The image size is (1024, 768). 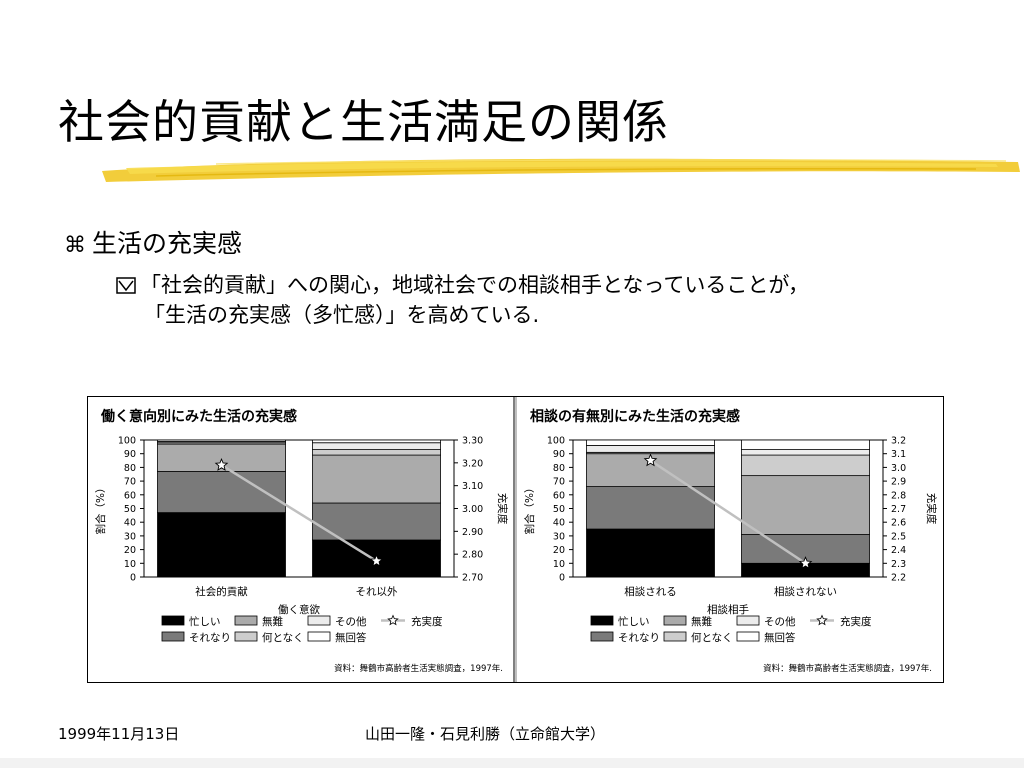 What do you see at coordinates (512, 763) in the screenshot?
I see `bottom-bar` at bounding box center [512, 763].